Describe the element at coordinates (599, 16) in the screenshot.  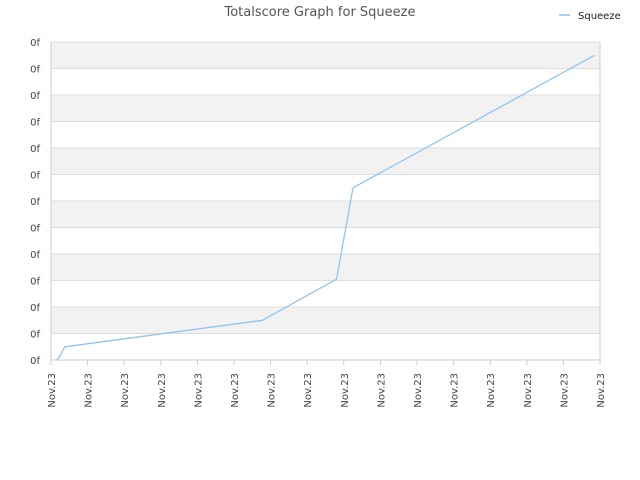
I see `legend-label-squeeze: Squeeze` at that location.